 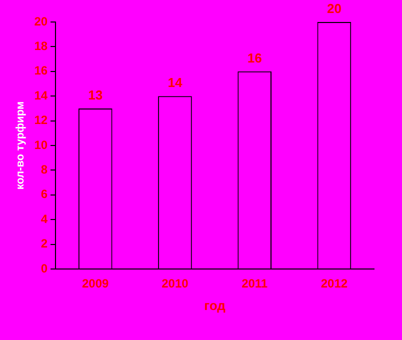 I want to click on data-label: 16, so click(x=254, y=58).